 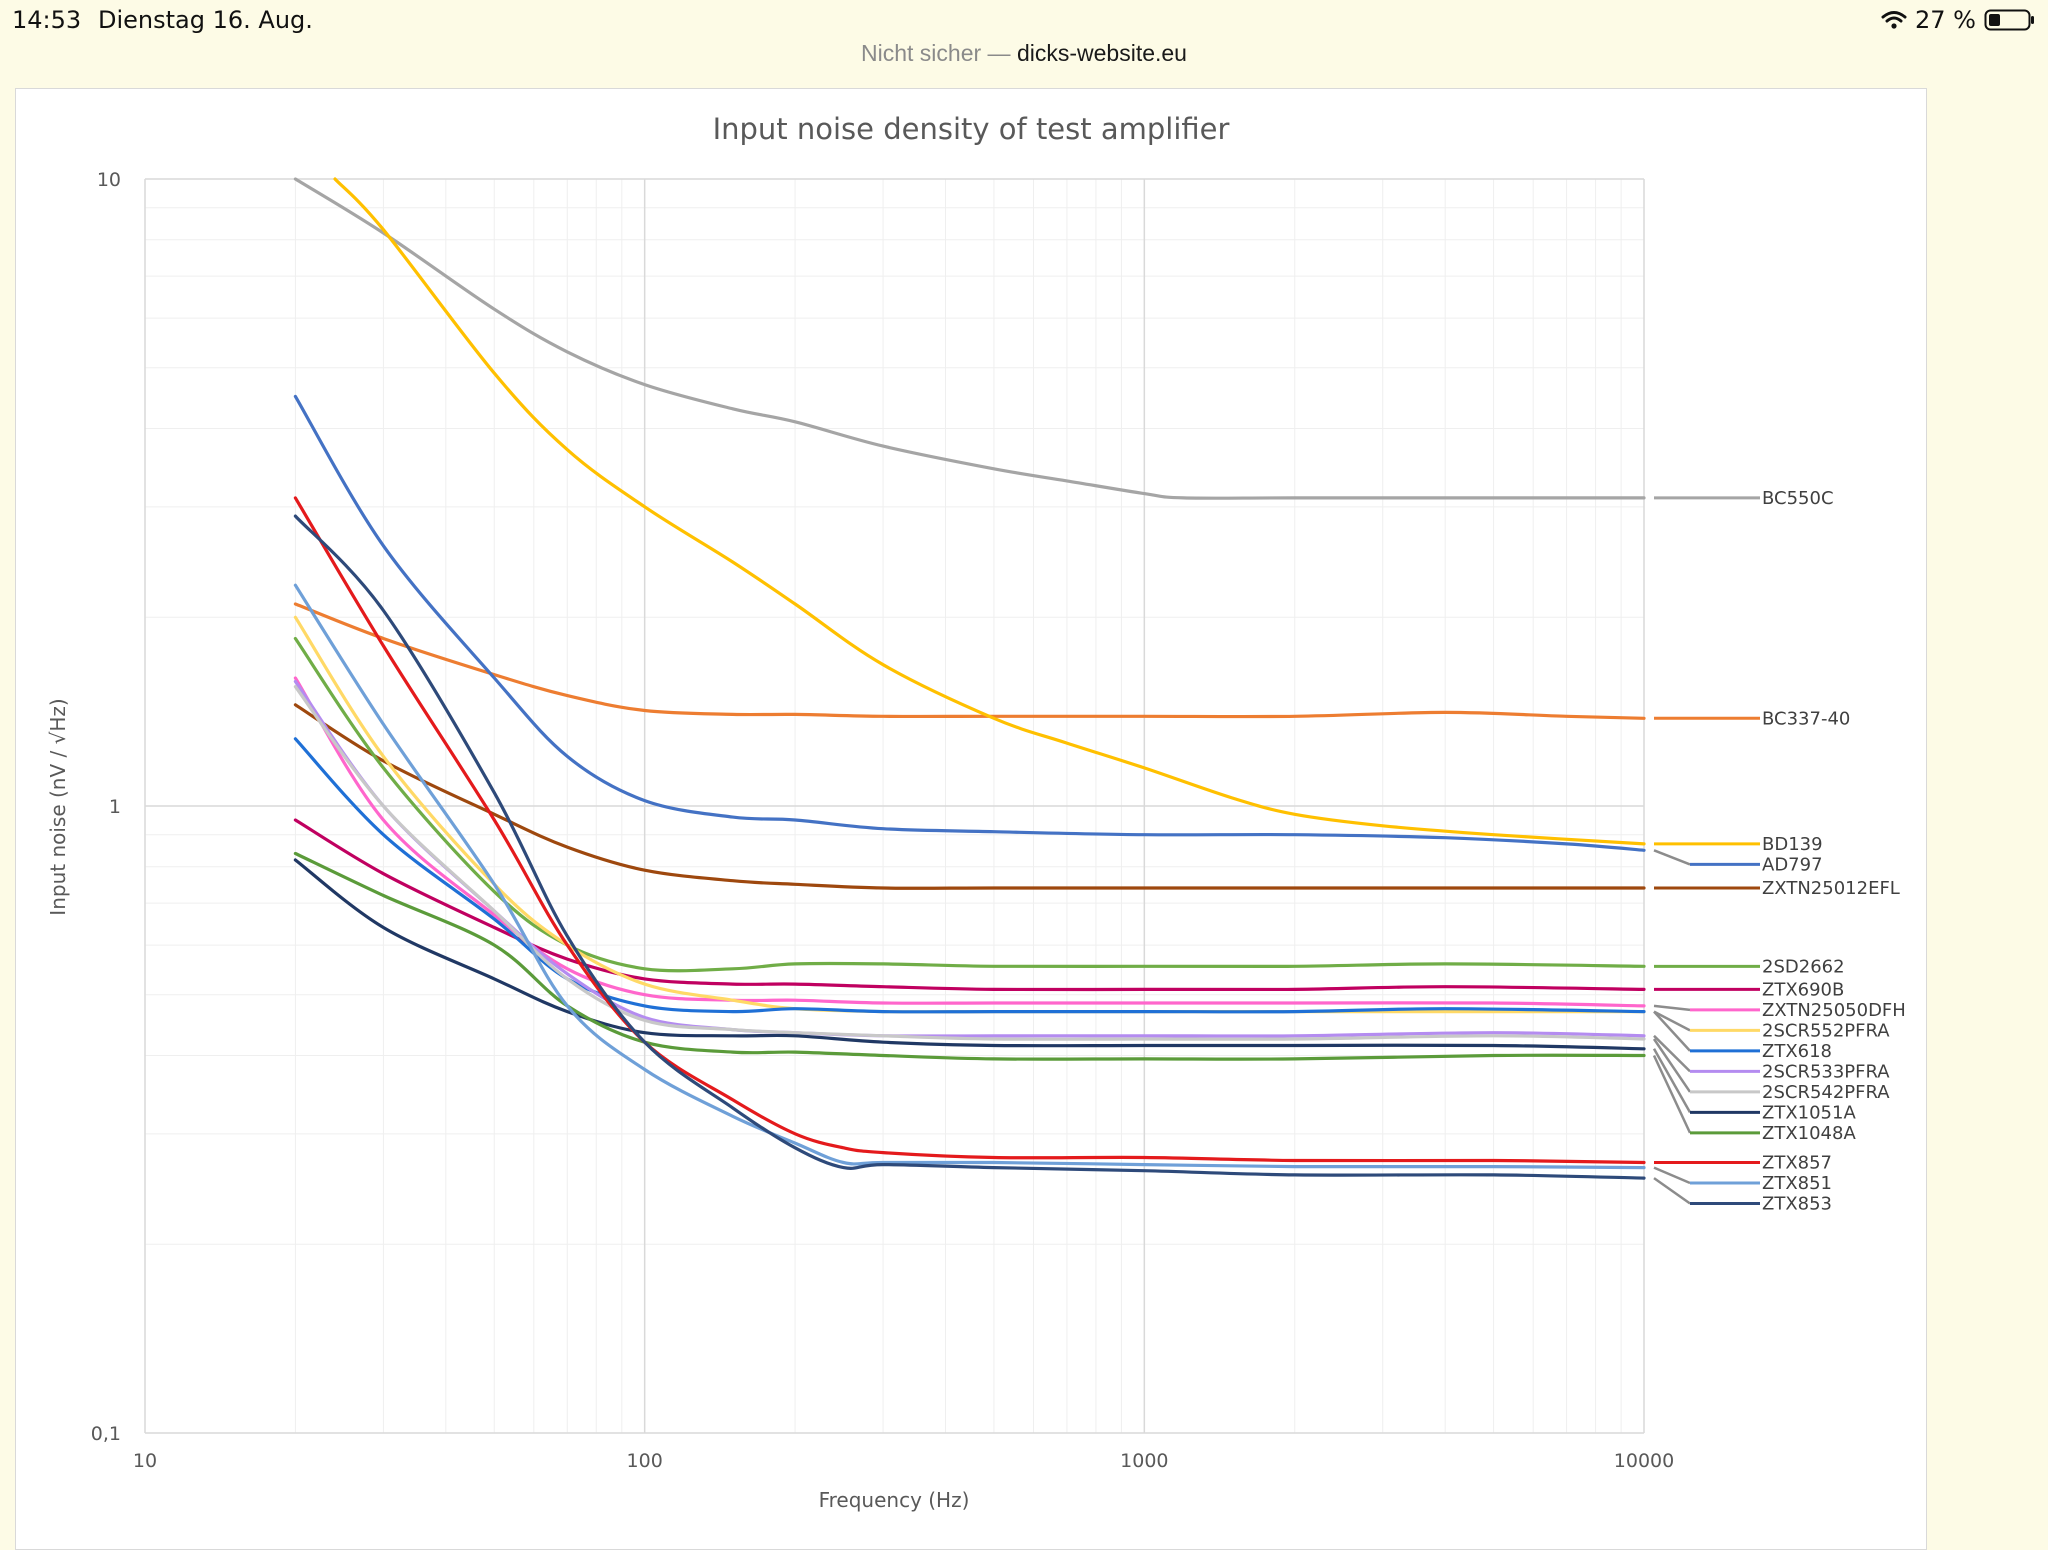 What do you see at coordinates (1826, 1030) in the screenshot?
I see `legend-label-2scr552pfra: 2SCR552PFRA` at bounding box center [1826, 1030].